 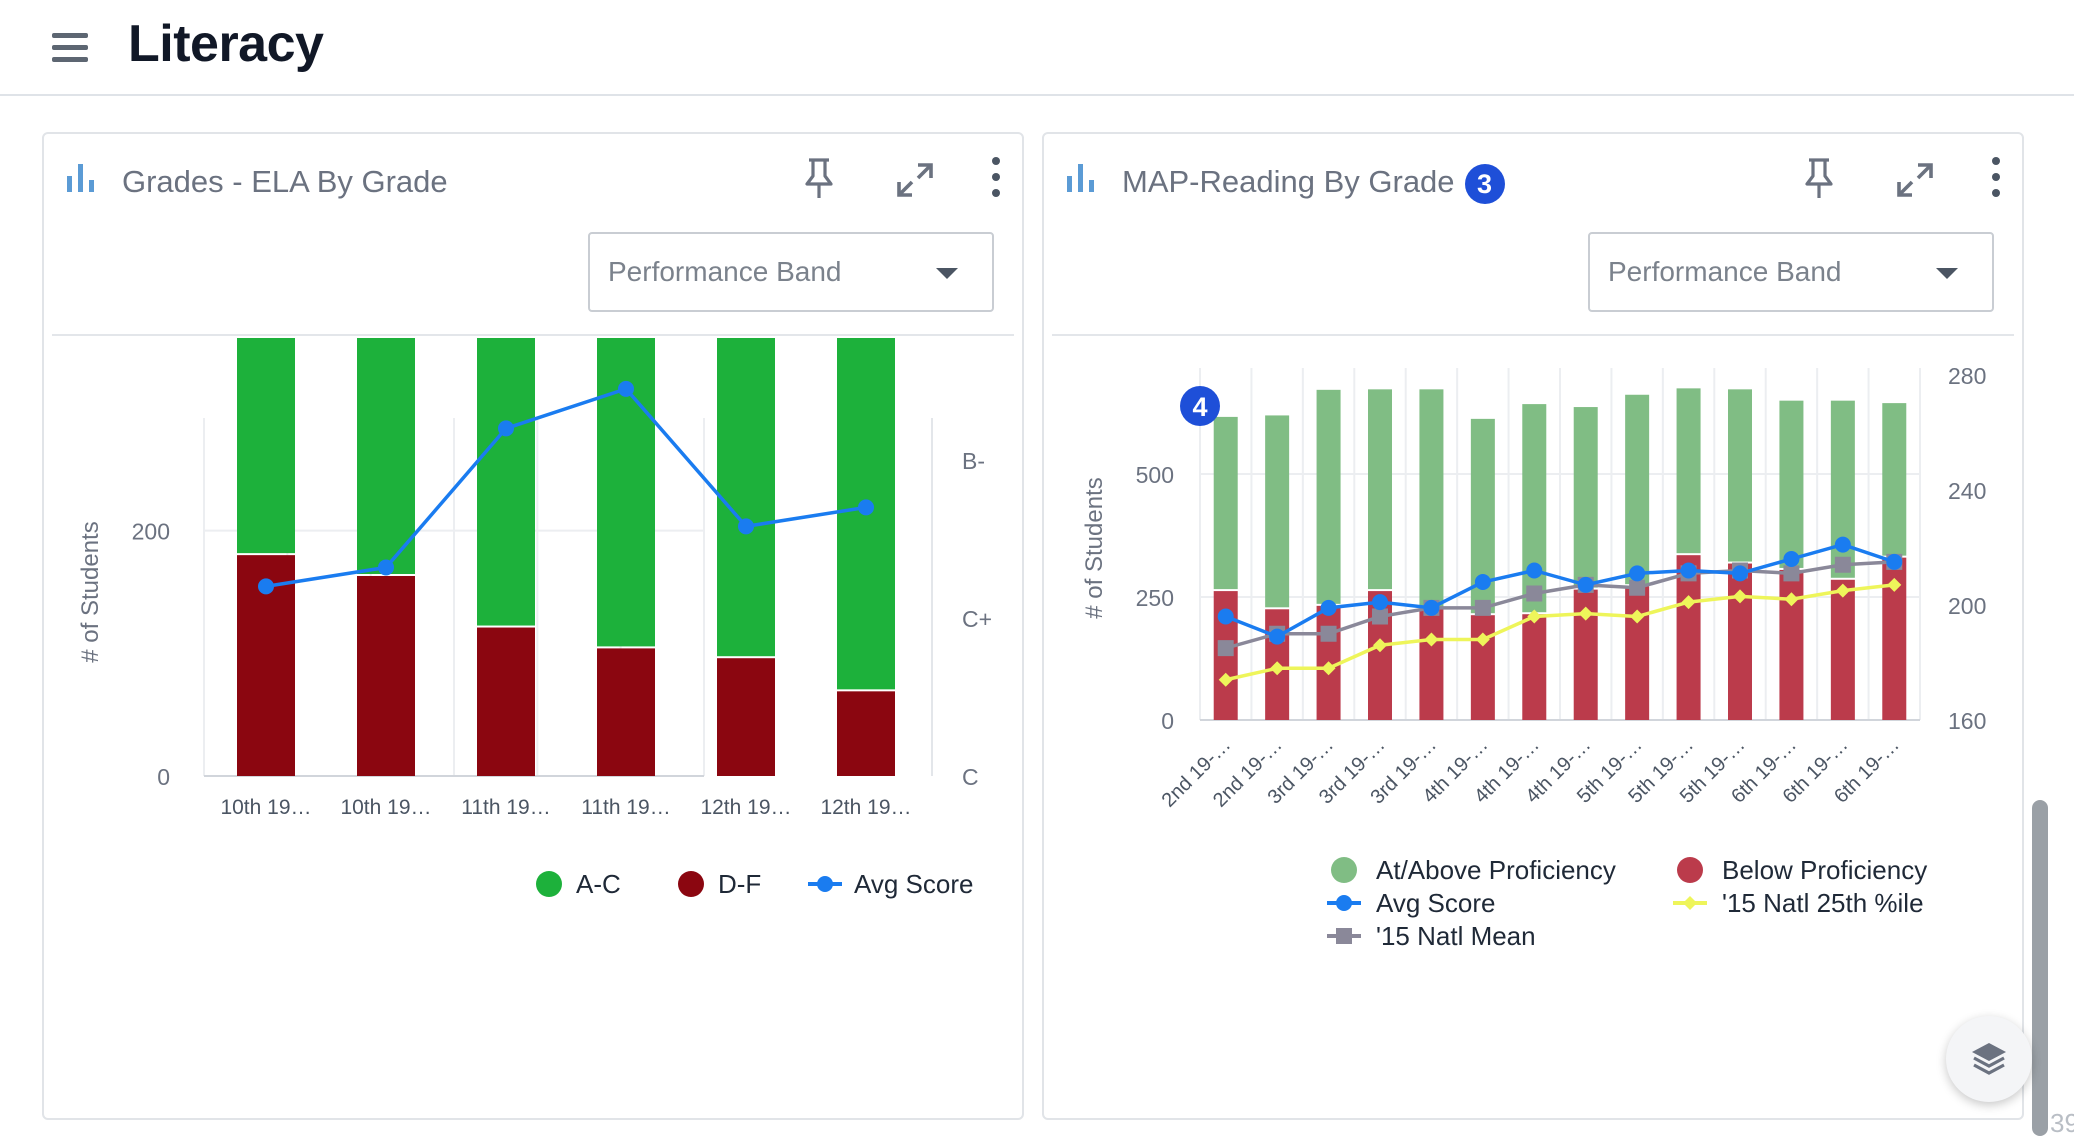 I want to click on count-badge: 3, so click(x=1484, y=184).